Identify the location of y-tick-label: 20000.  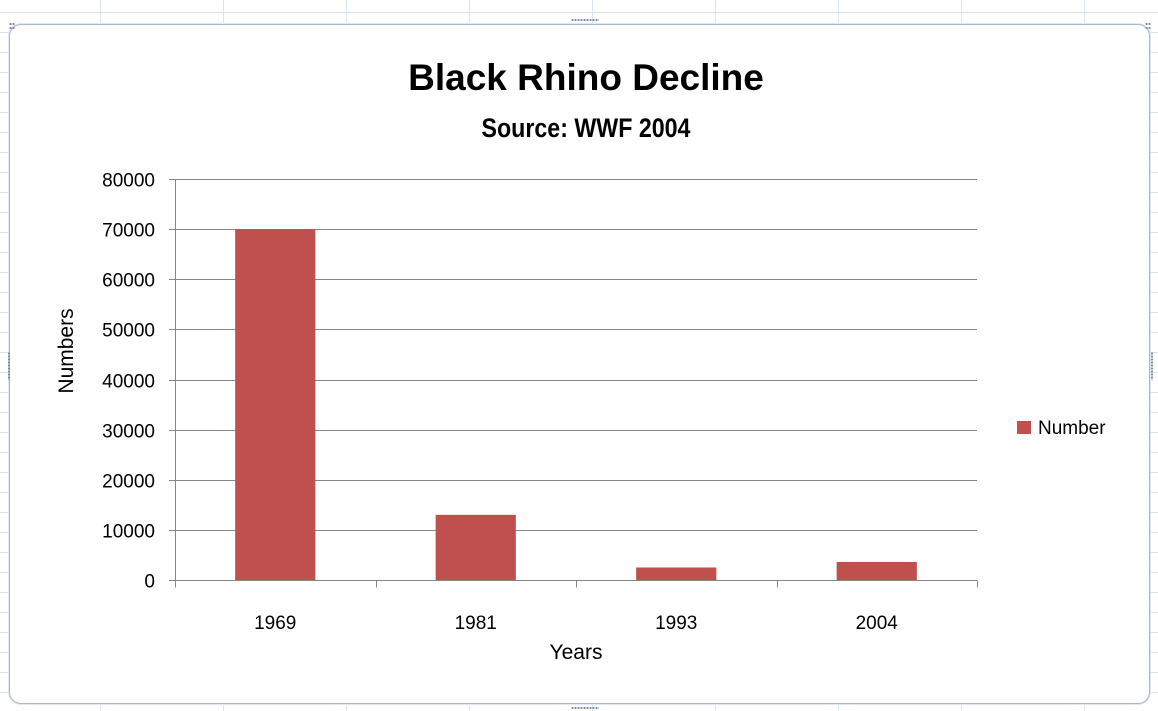
(128, 482).